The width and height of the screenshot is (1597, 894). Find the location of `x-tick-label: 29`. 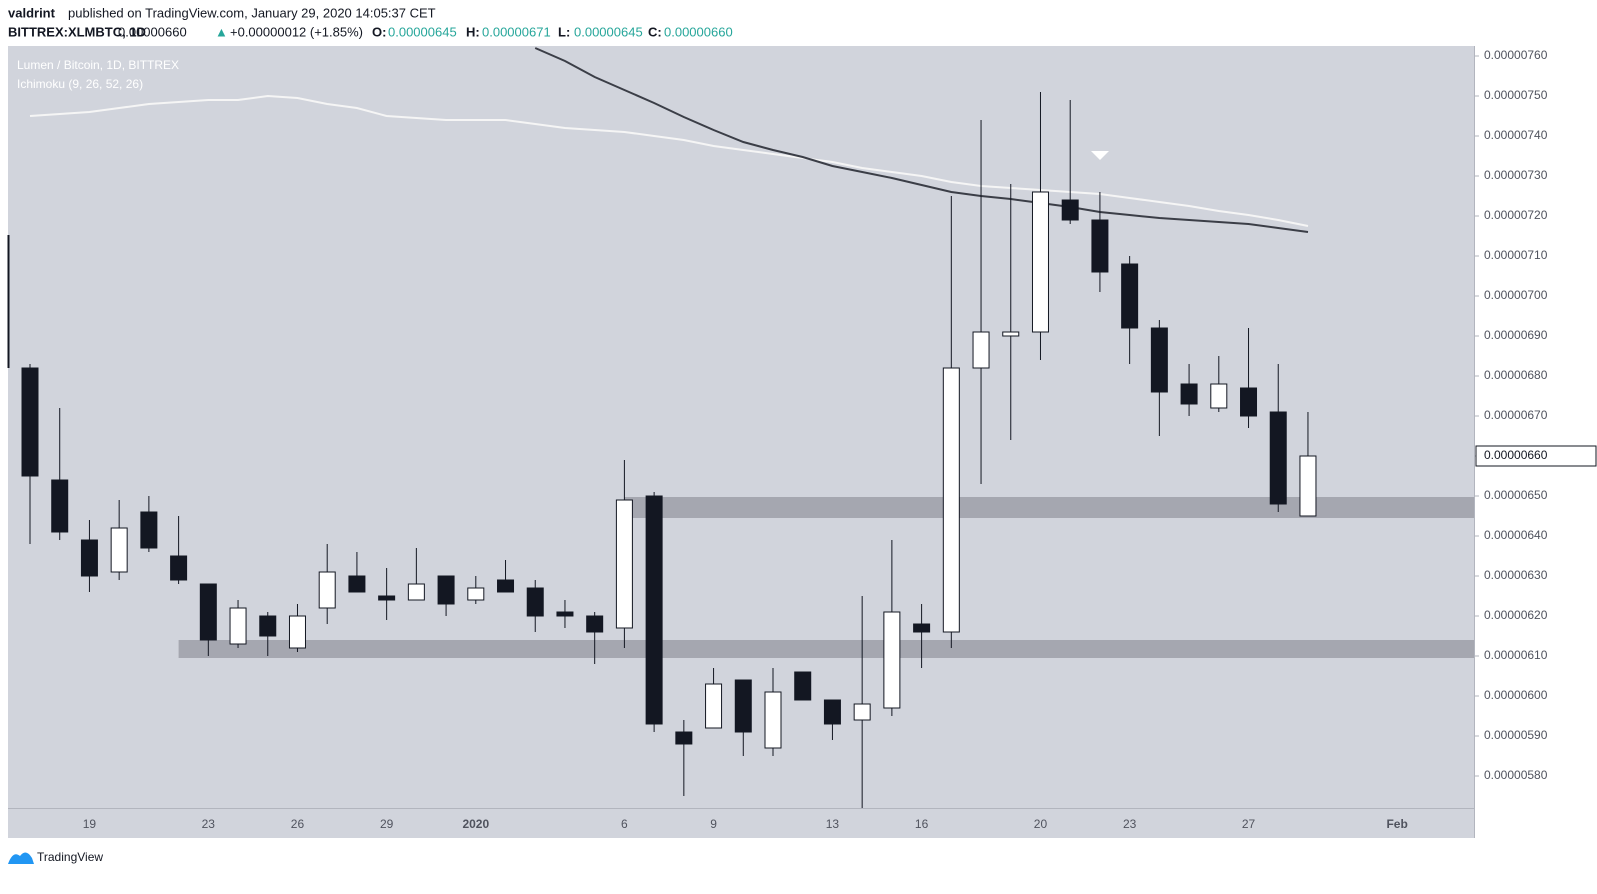

x-tick-label: 29 is located at coordinates (387, 824).